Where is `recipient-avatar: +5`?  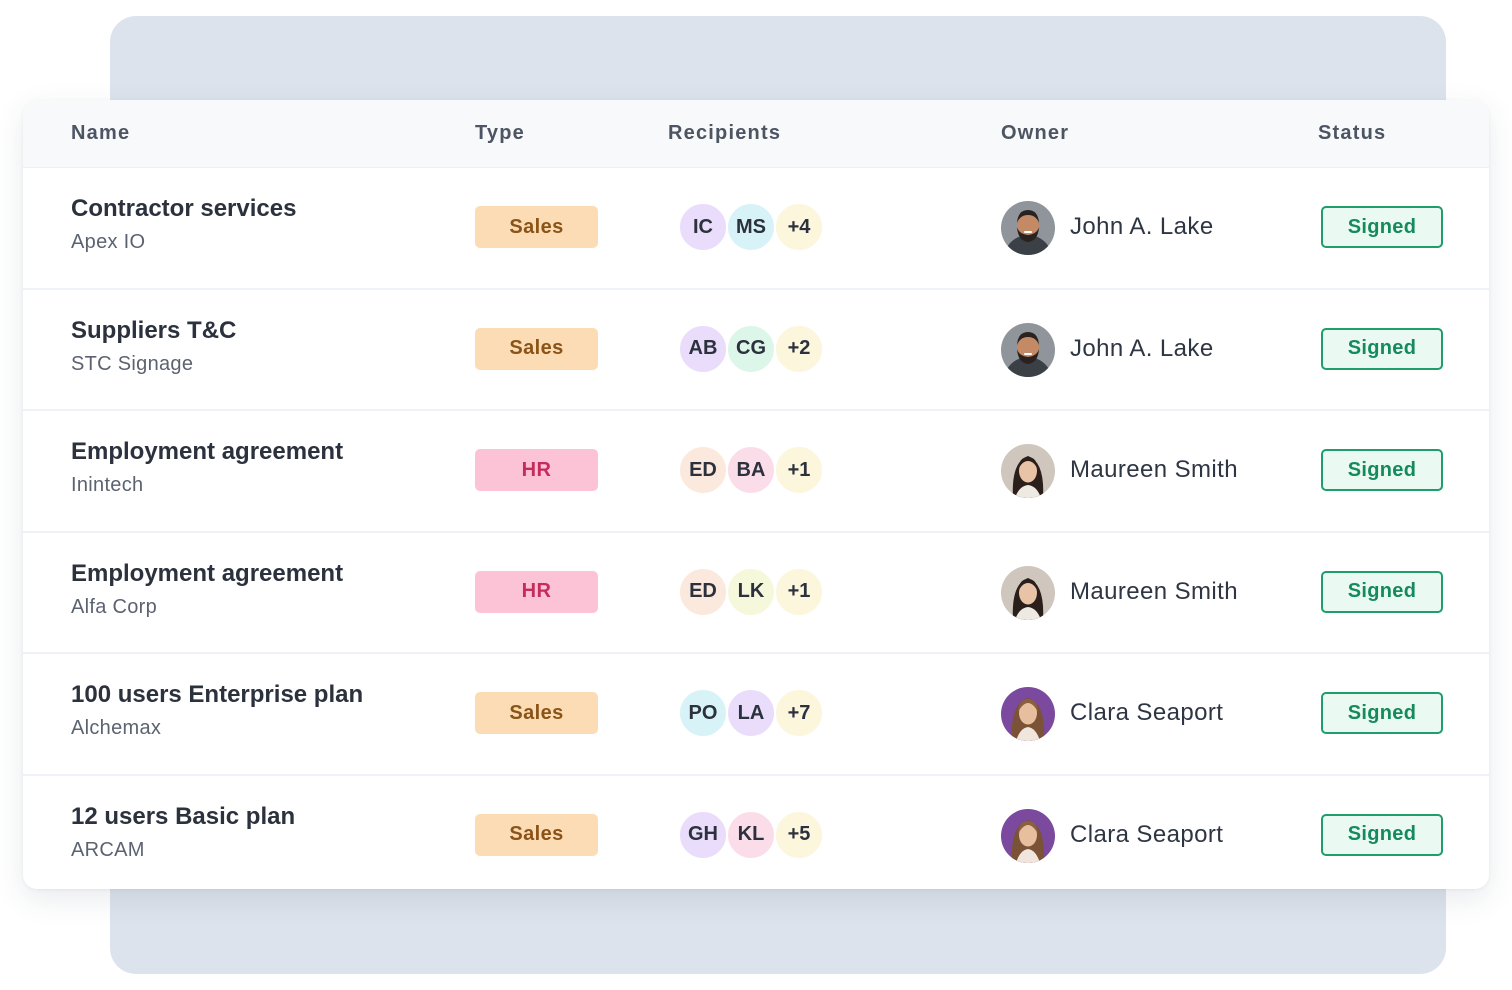 recipient-avatar: +5 is located at coordinates (799, 834).